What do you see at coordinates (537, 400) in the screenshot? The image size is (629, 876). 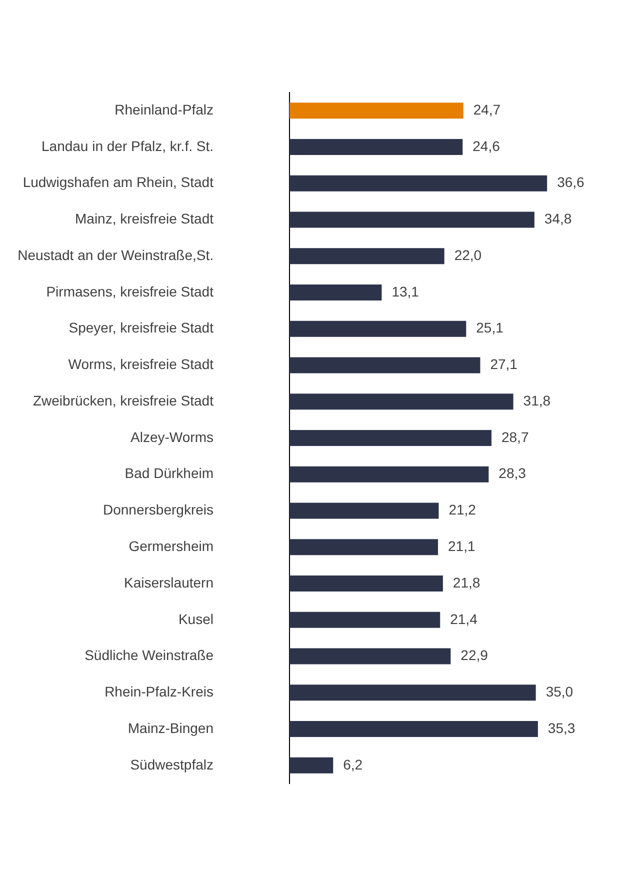 I see `data-label: 31,8` at bounding box center [537, 400].